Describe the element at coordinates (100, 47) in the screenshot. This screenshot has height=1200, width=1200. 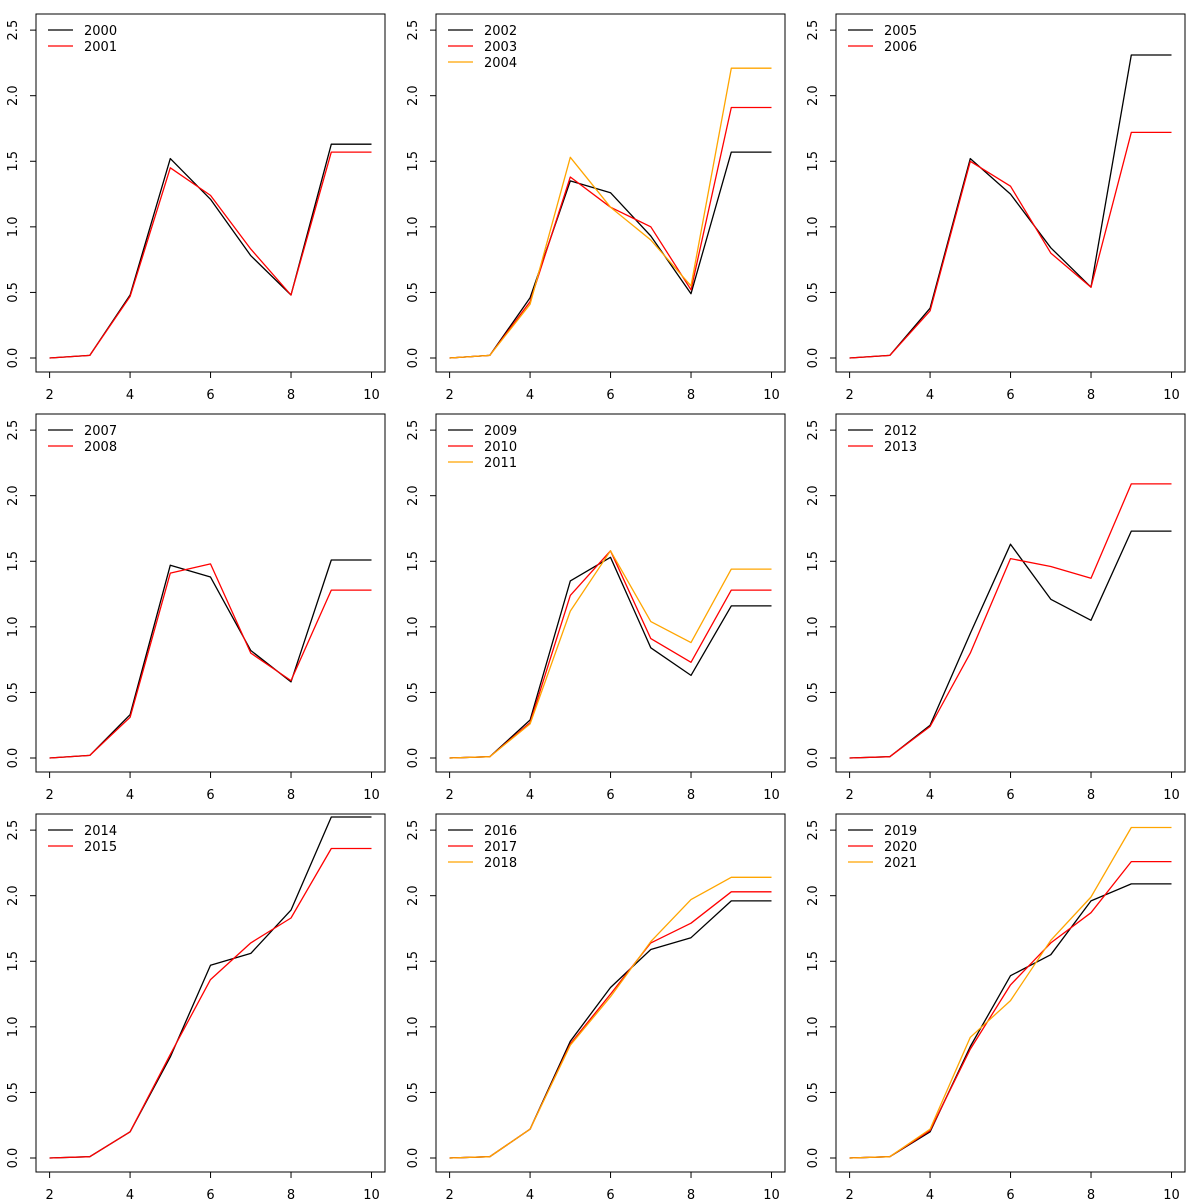
I see `legend-label: 2001` at that location.